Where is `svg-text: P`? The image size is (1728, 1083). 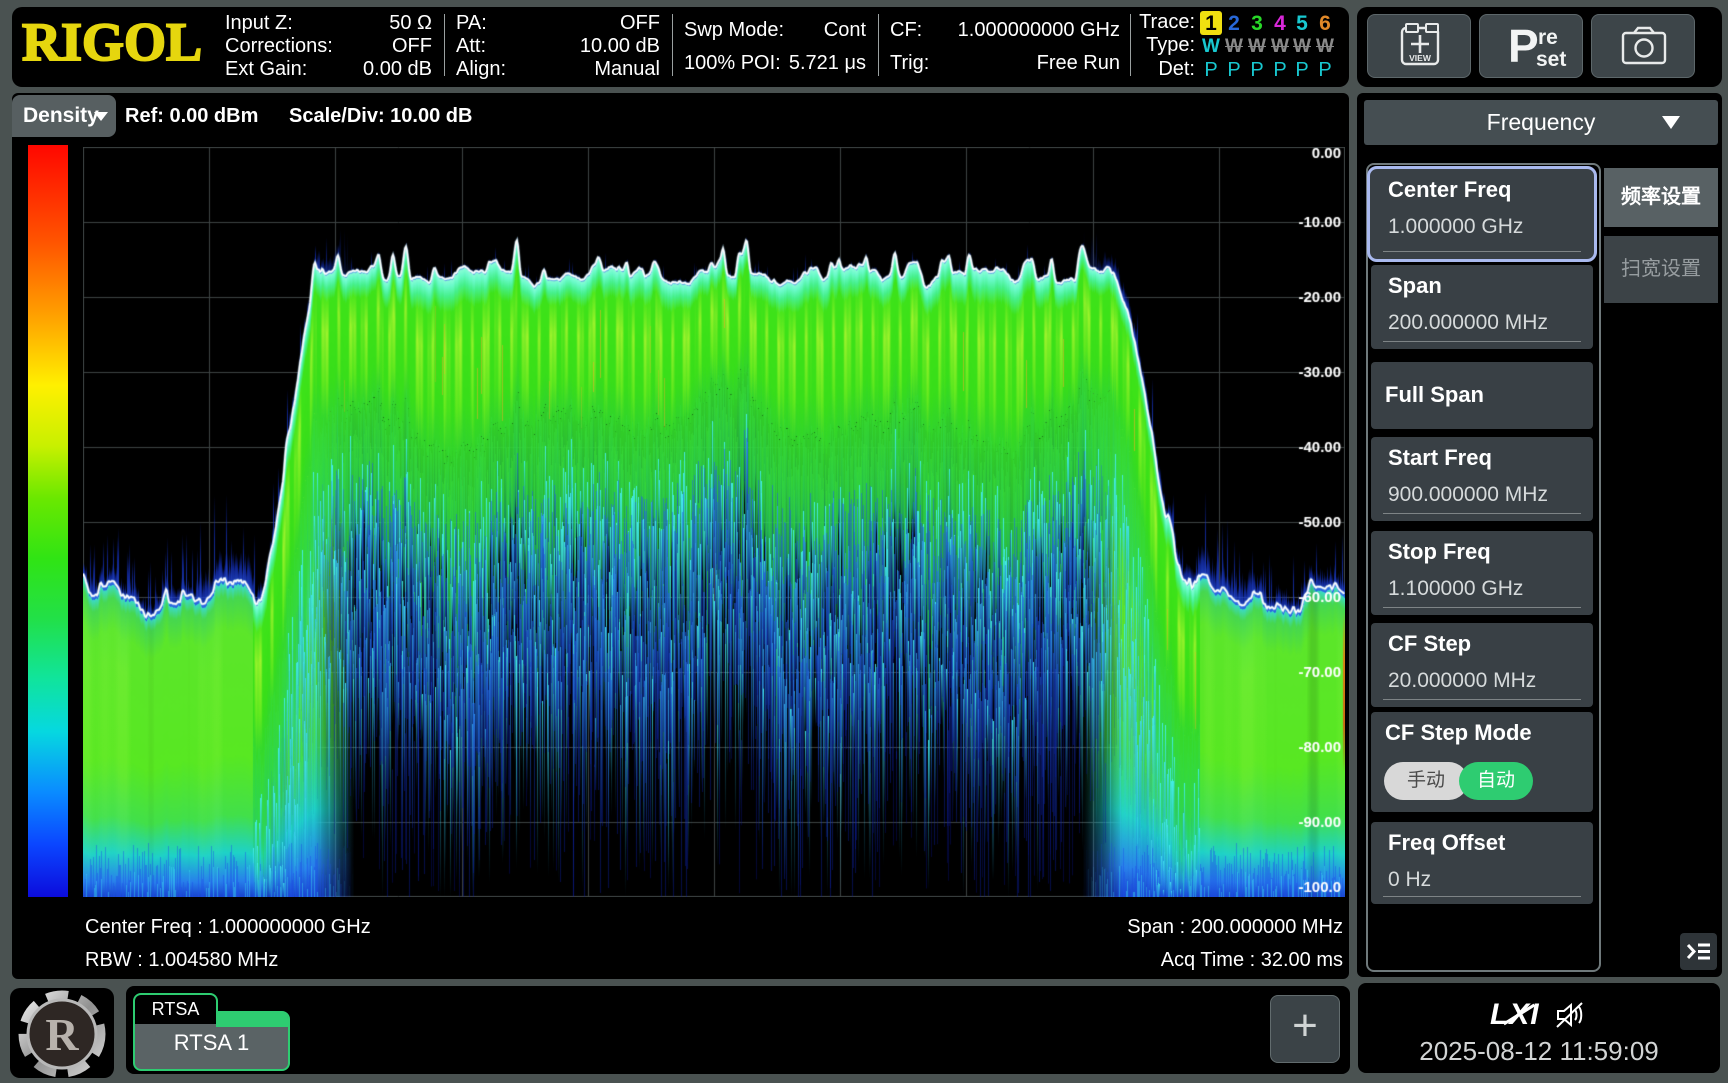
svg-text: P is located at coordinates (1523, 46).